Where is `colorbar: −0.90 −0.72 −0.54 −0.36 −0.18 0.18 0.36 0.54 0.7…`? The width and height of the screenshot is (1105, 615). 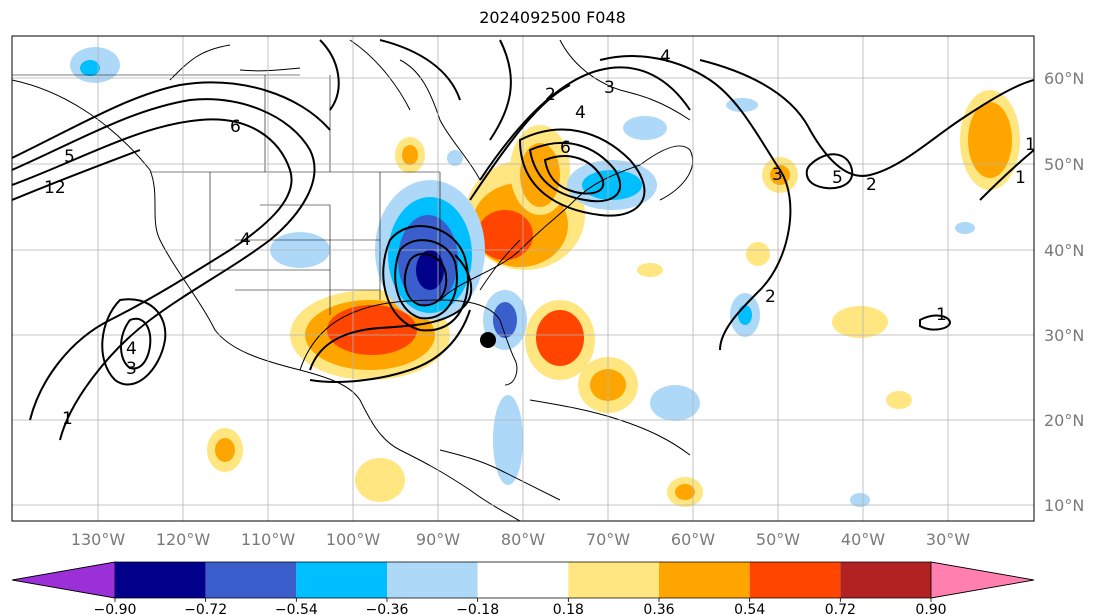 colorbar: −0.90 −0.72 −0.54 −0.36 −0.18 0.18 0.36 0.54 0.7… is located at coordinates (523, 588).